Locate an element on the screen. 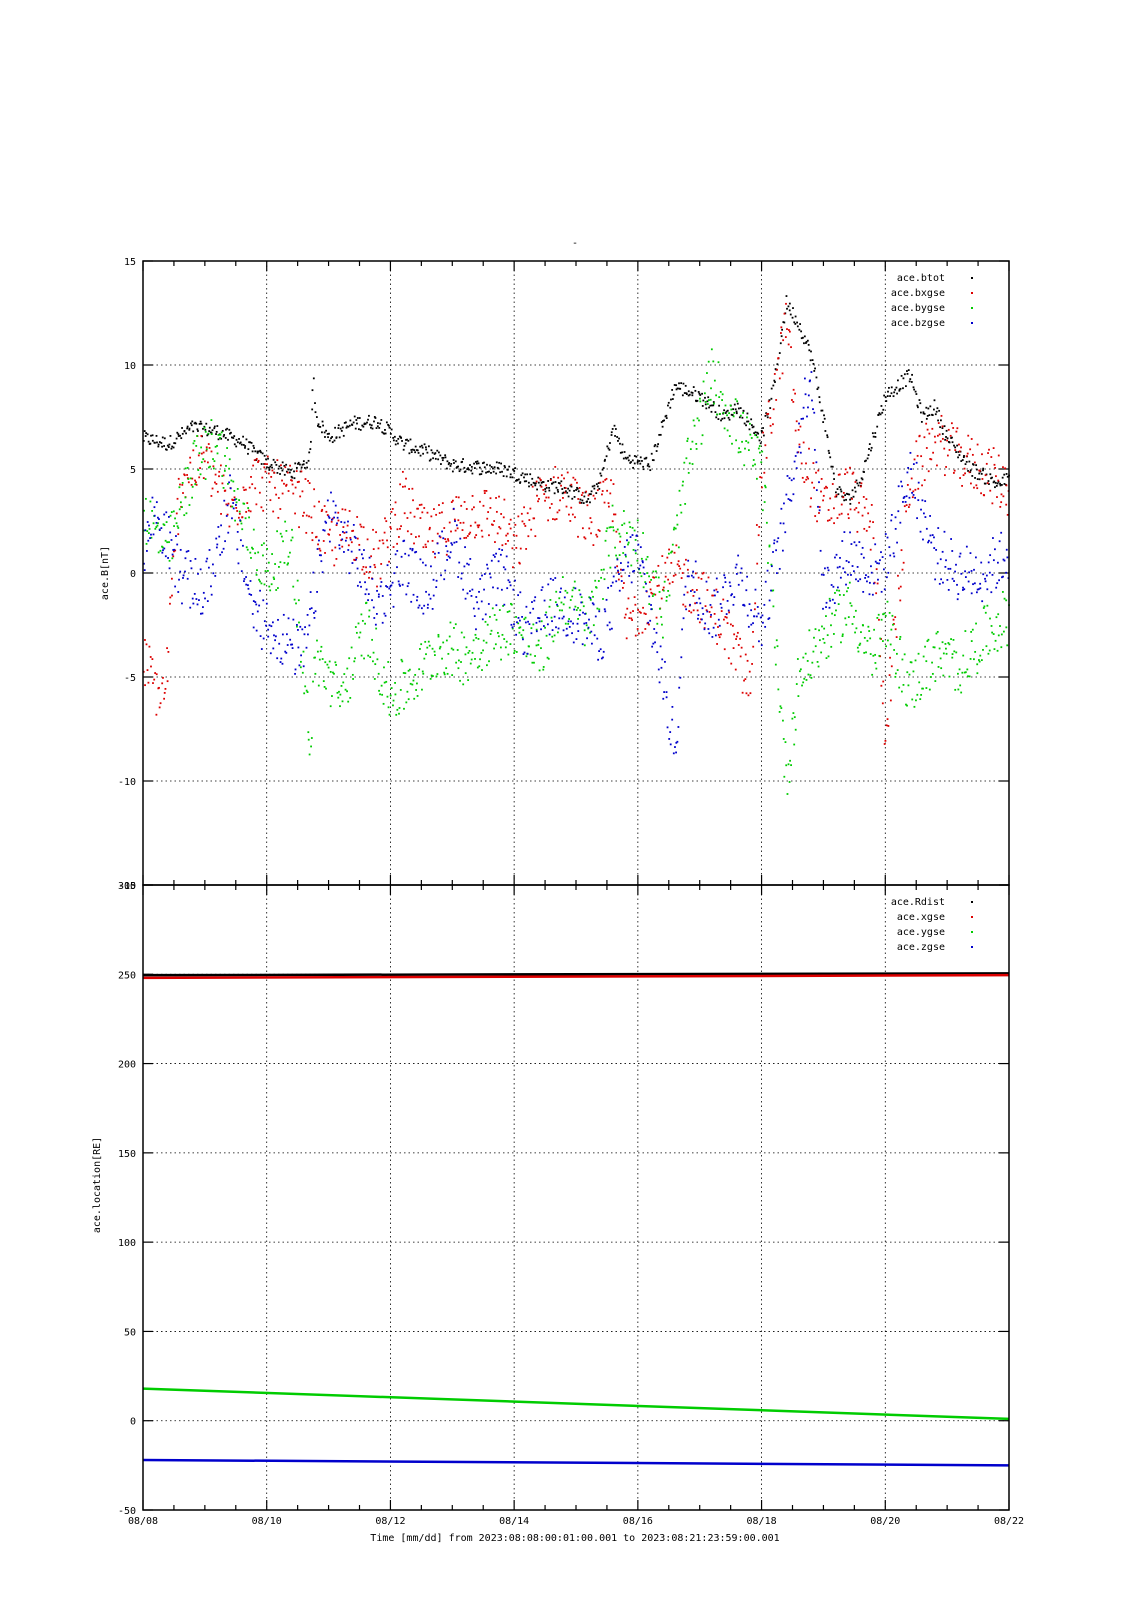 The image size is (1131, 1600). y-tick-label: -5 is located at coordinates (130, 678).